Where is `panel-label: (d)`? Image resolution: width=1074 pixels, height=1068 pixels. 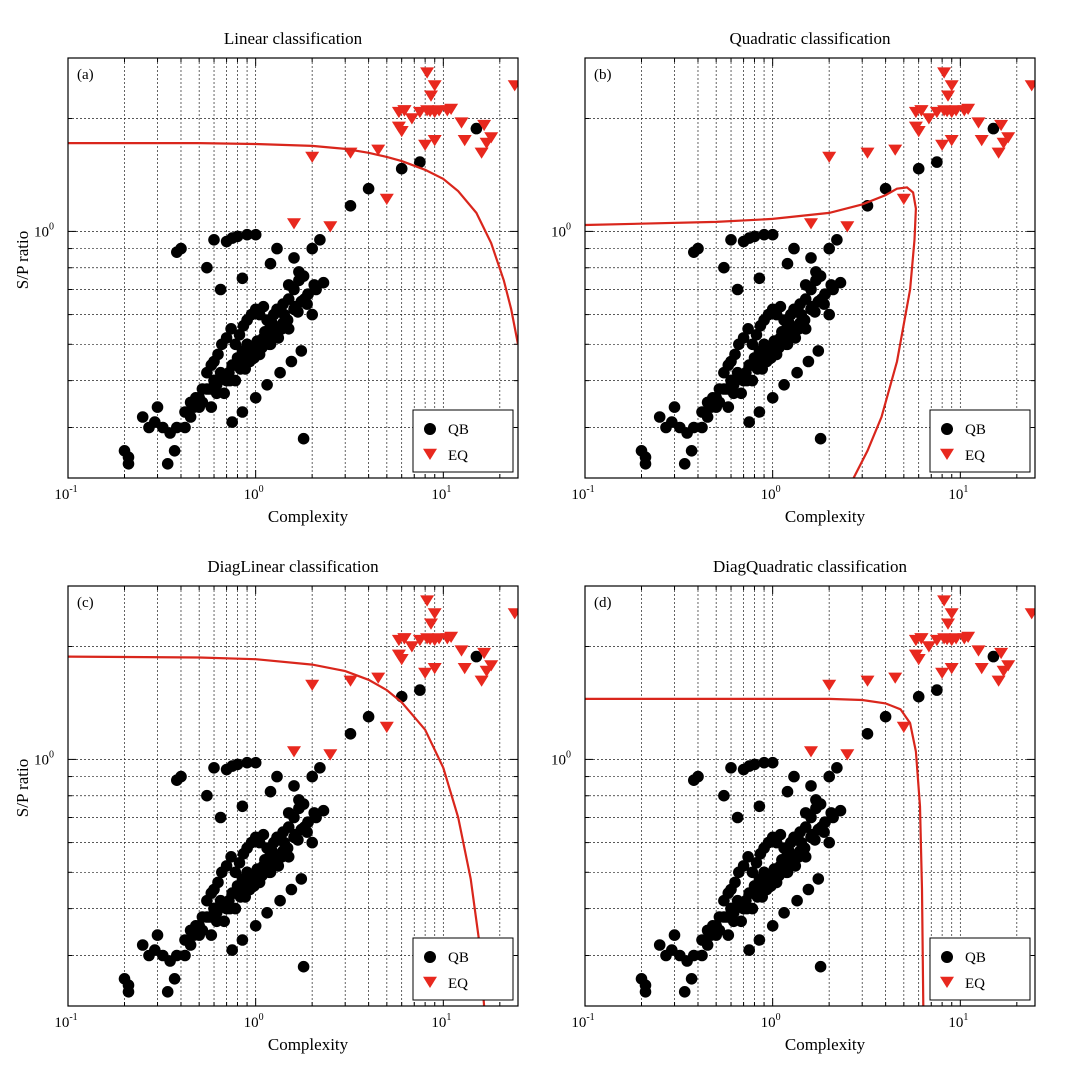
panel-label: (d) is located at coordinates (603, 603).